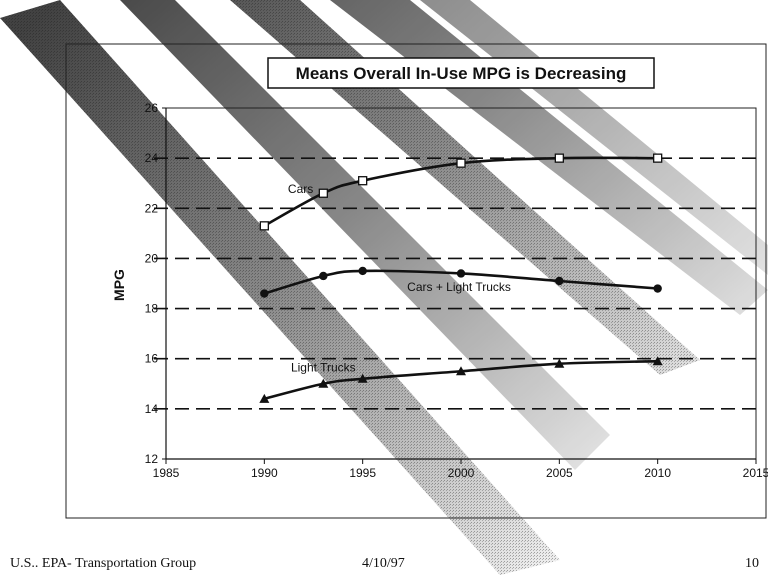 The height and width of the screenshot is (584, 768). I want to click on y-tick-label: 20, so click(152, 258).